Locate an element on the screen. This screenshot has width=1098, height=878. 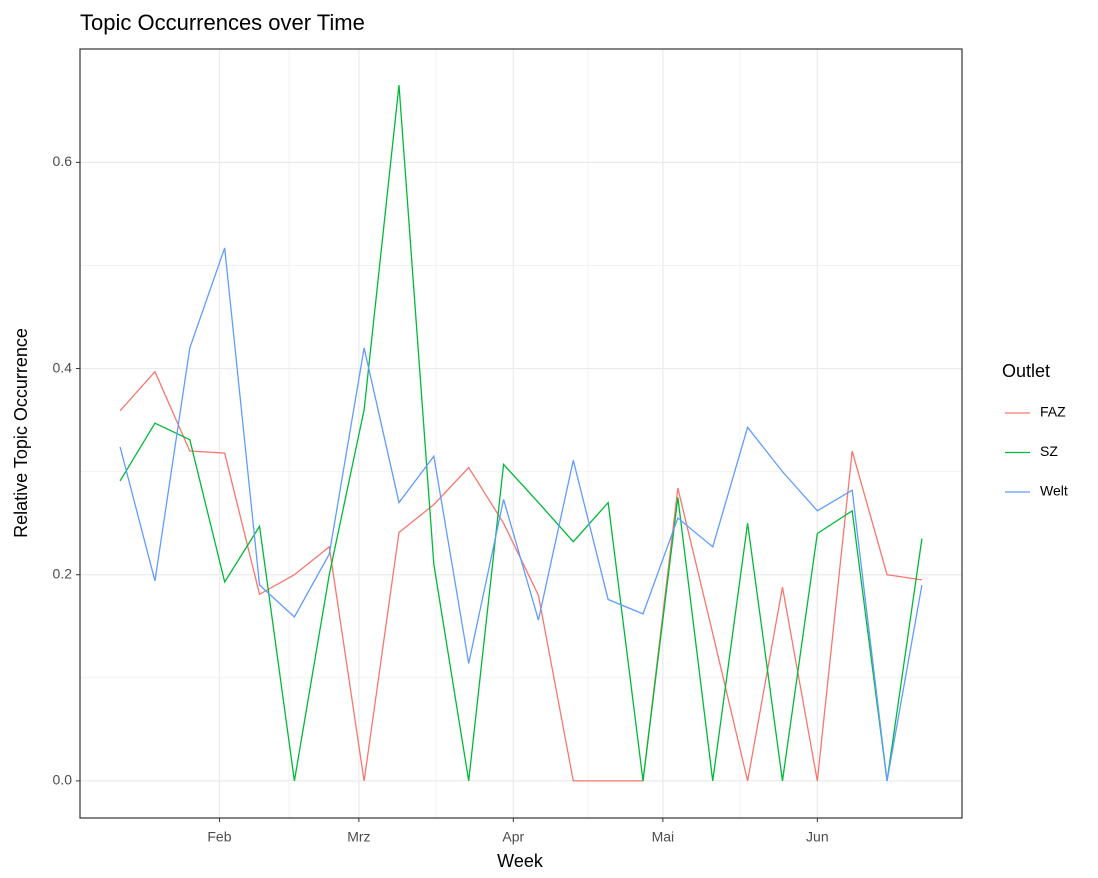
y-axis-label: Relative Topic Occurrence is located at coordinates (21, 433).